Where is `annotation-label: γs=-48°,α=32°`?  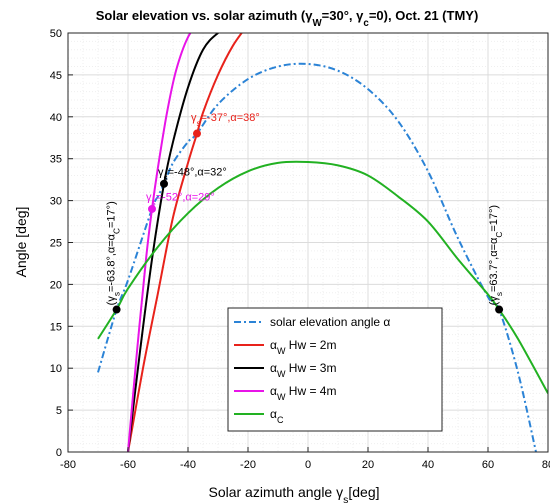
annotation-label: γs=-48°,α=32° is located at coordinates (192, 174).